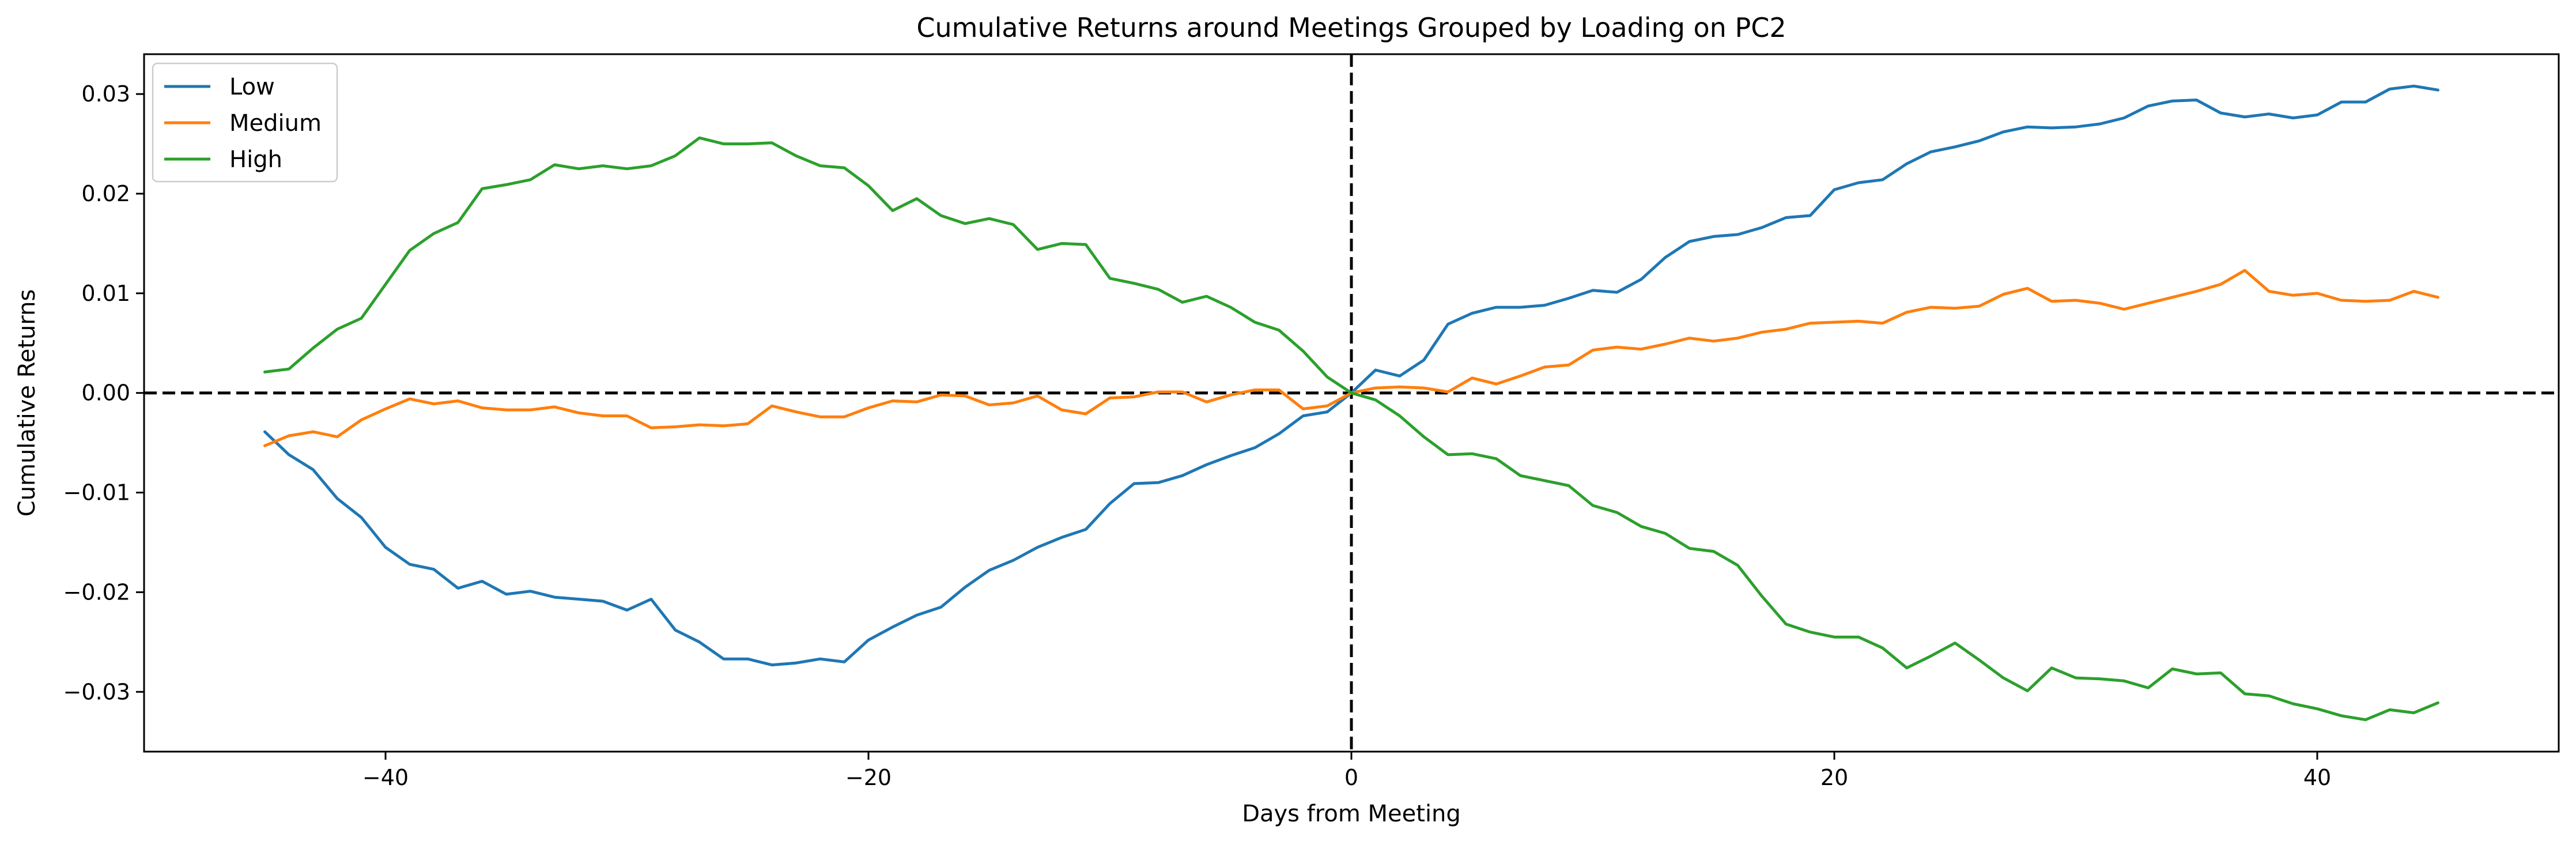  What do you see at coordinates (96, 493) in the screenshot?
I see `y-tick-label: −0.01` at bounding box center [96, 493].